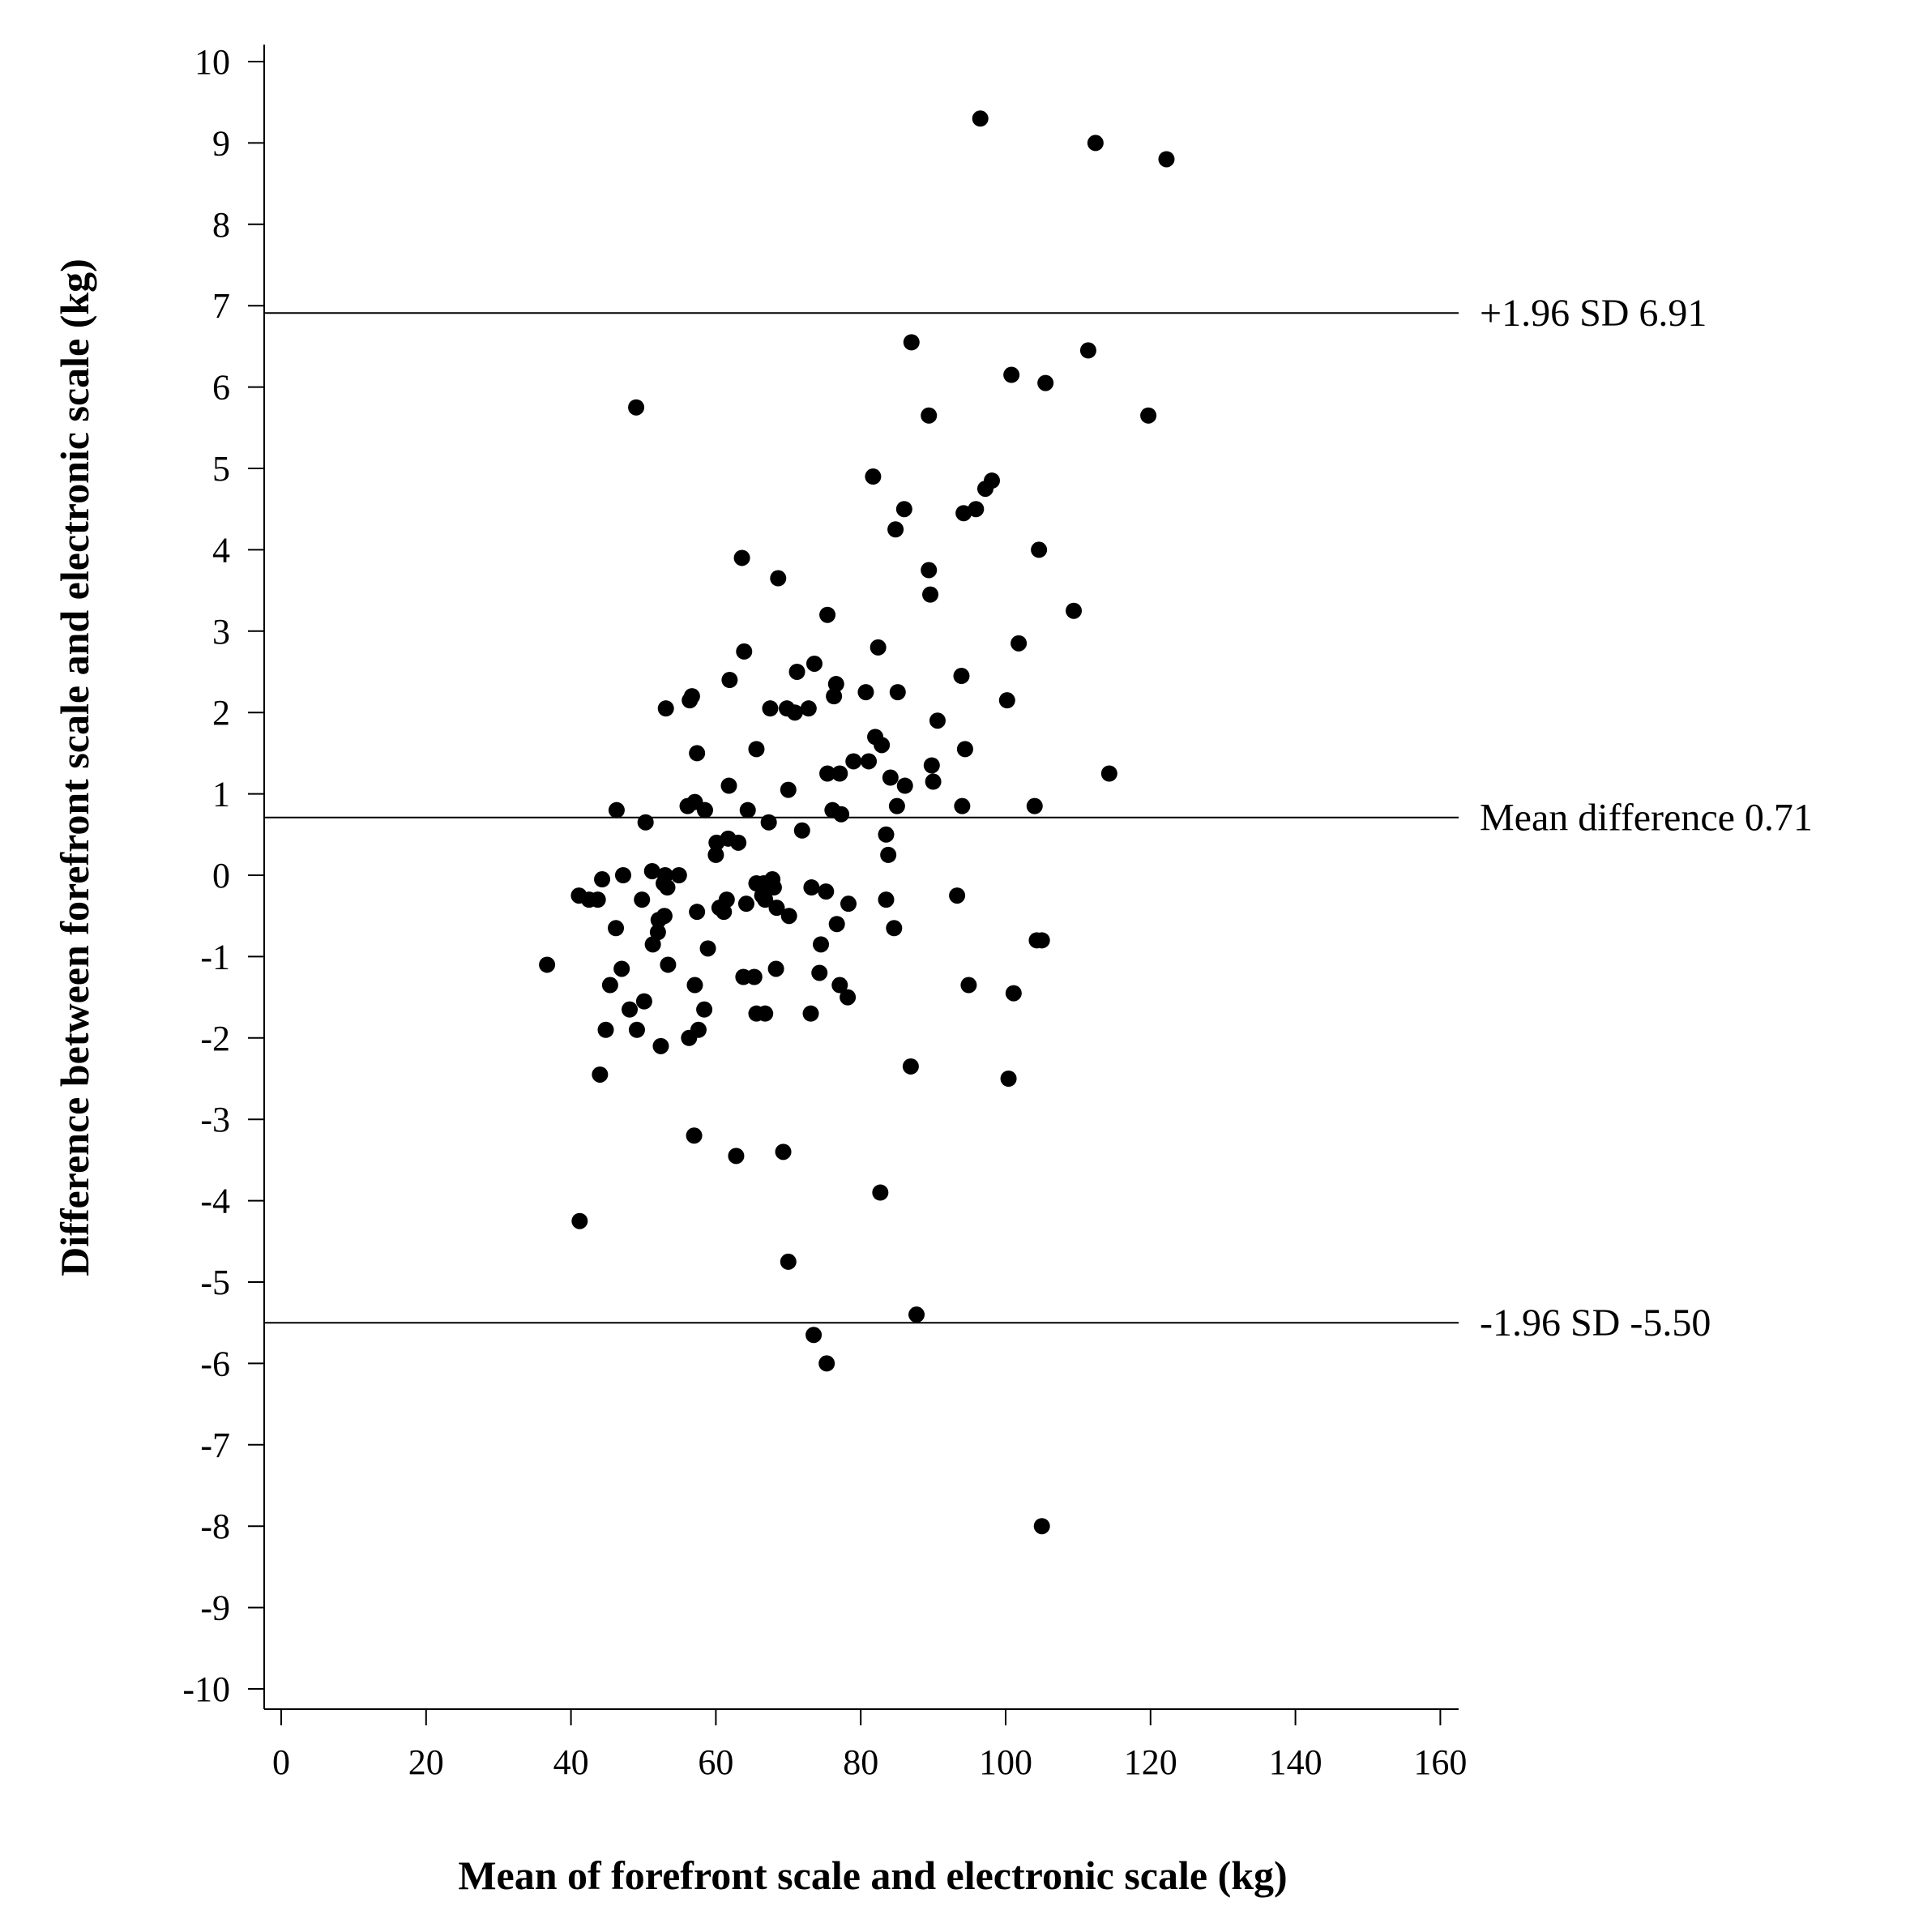  Describe the element at coordinates (212, 62) in the screenshot. I see `y-tick-label: 10` at that location.